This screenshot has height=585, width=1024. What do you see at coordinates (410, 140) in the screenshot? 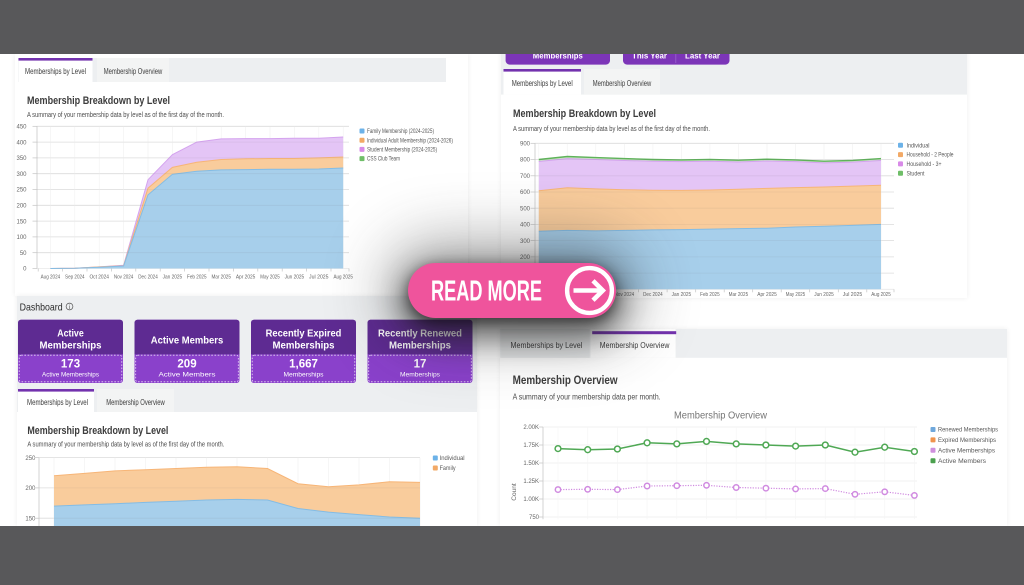
I see `svg-text:Individual Adult Membership (2: Individual Adult Membership (2024-2026)` at bounding box center [410, 140].